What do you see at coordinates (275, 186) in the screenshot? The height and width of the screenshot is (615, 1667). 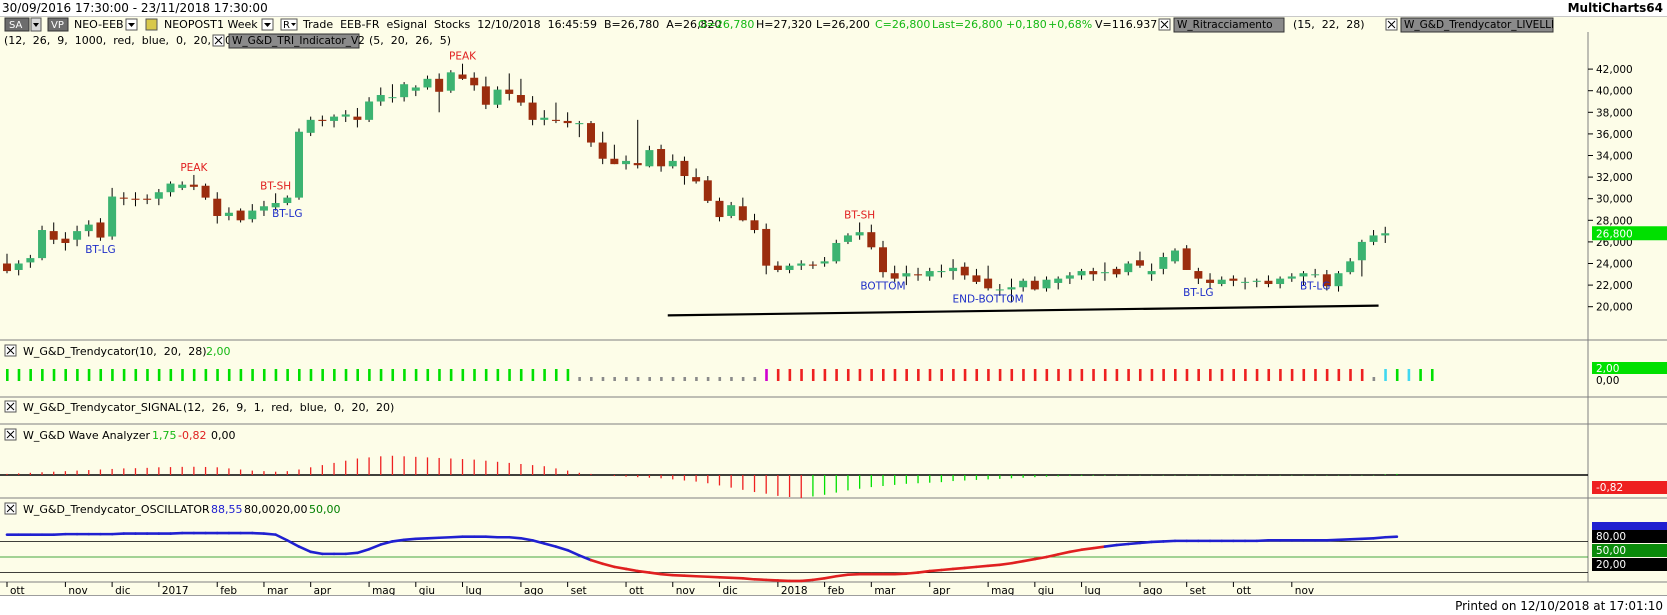 I see `pattern-label: BT-SH` at bounding box center [275, 186].